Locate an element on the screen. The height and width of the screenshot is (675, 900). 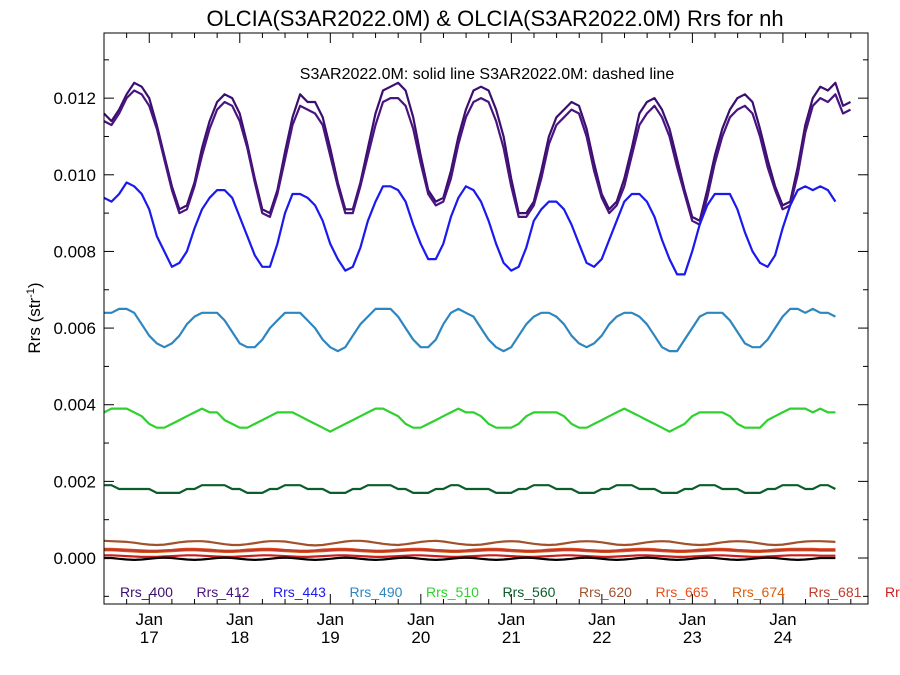
legend-entry-rrs-412: Rrs_412 is located at coordinates (223, 592).